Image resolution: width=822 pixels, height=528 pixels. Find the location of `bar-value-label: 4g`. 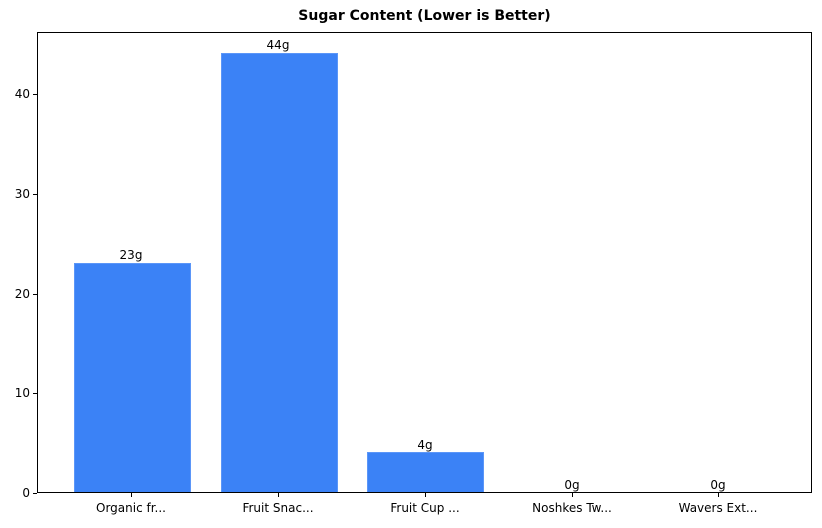

bar-value-label: 4g is located at coordinates (425, 445).